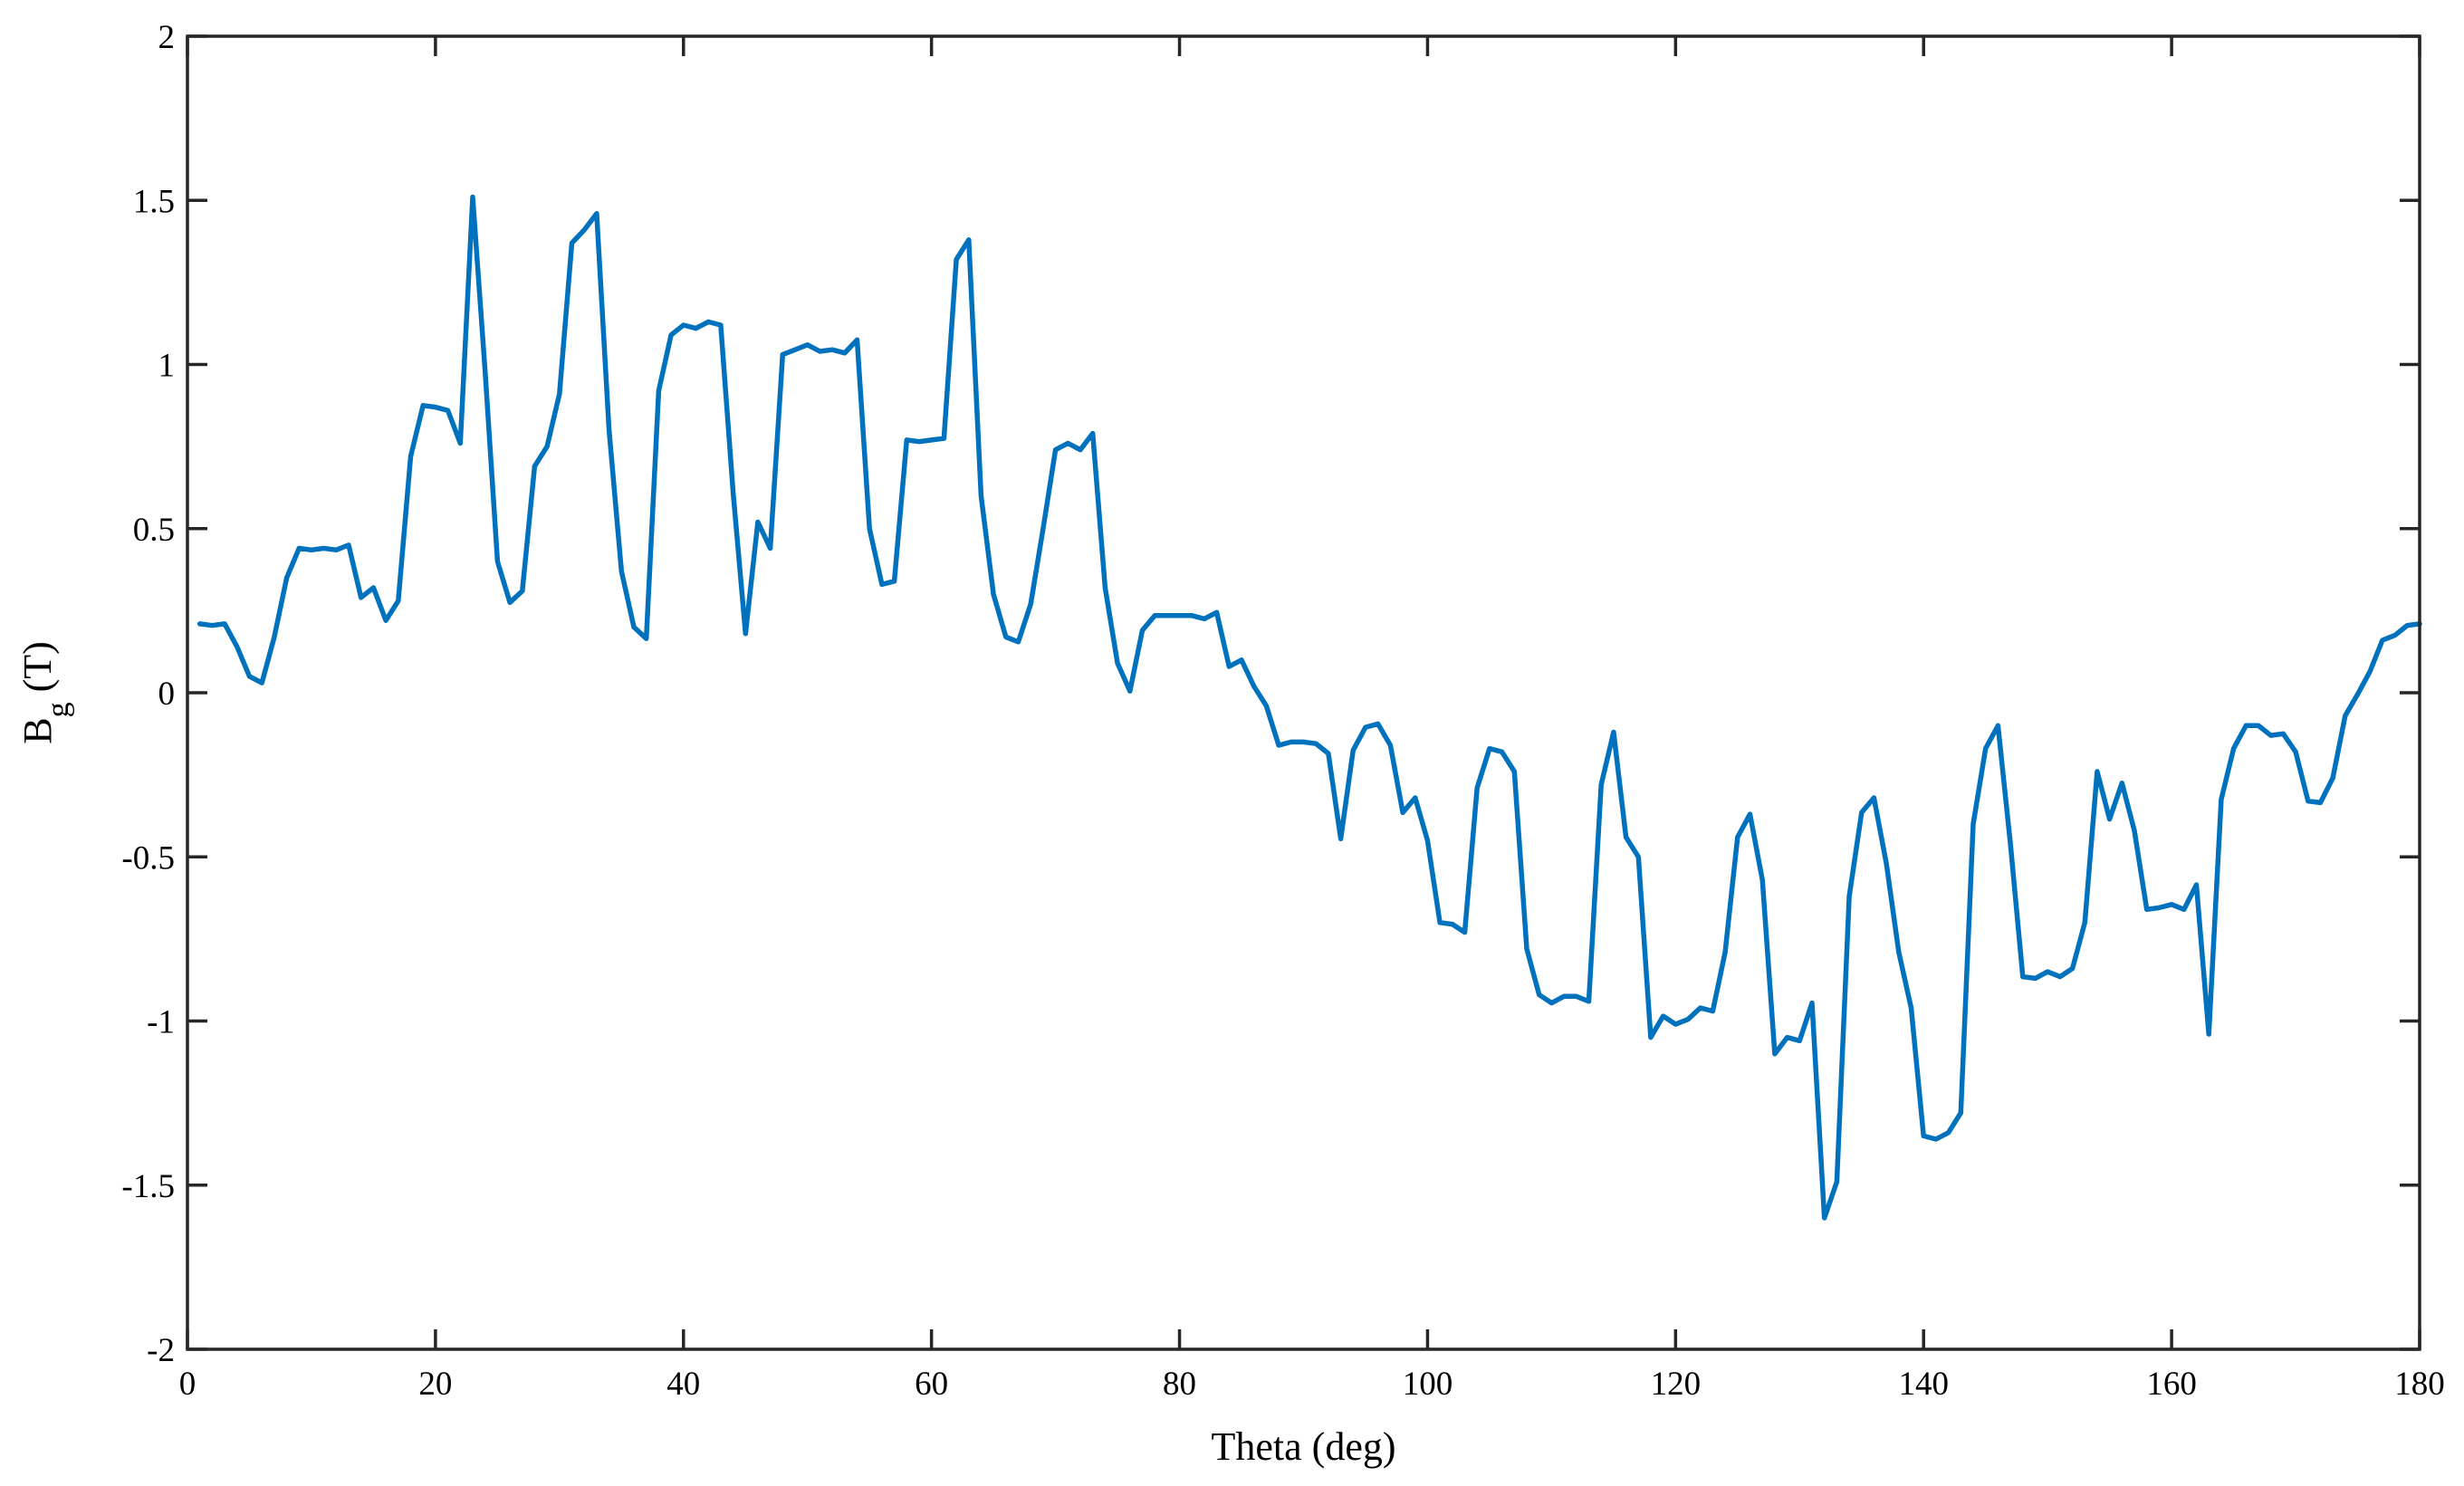 The height and width of the screenshot is (1486, 2464). What do you see at coordinates (167, 694) in the screenshot?
I see `y-tick-label: 0` at bounding box center [167, 694].